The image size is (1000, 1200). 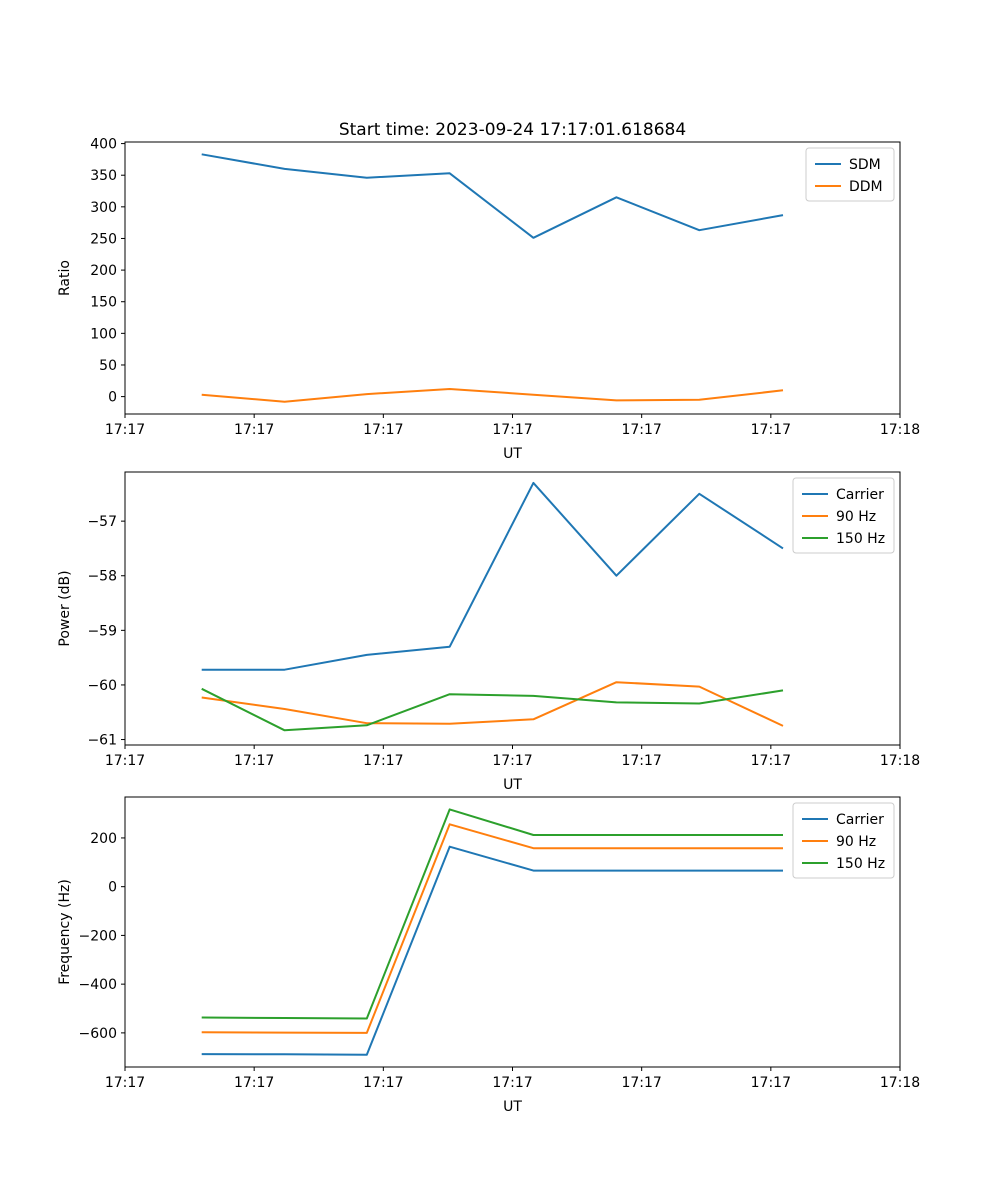 What do you see at coordinates (103, 176) in the screenshot?
I see `y-tick-label: 350` at bounding box center [103, 176].